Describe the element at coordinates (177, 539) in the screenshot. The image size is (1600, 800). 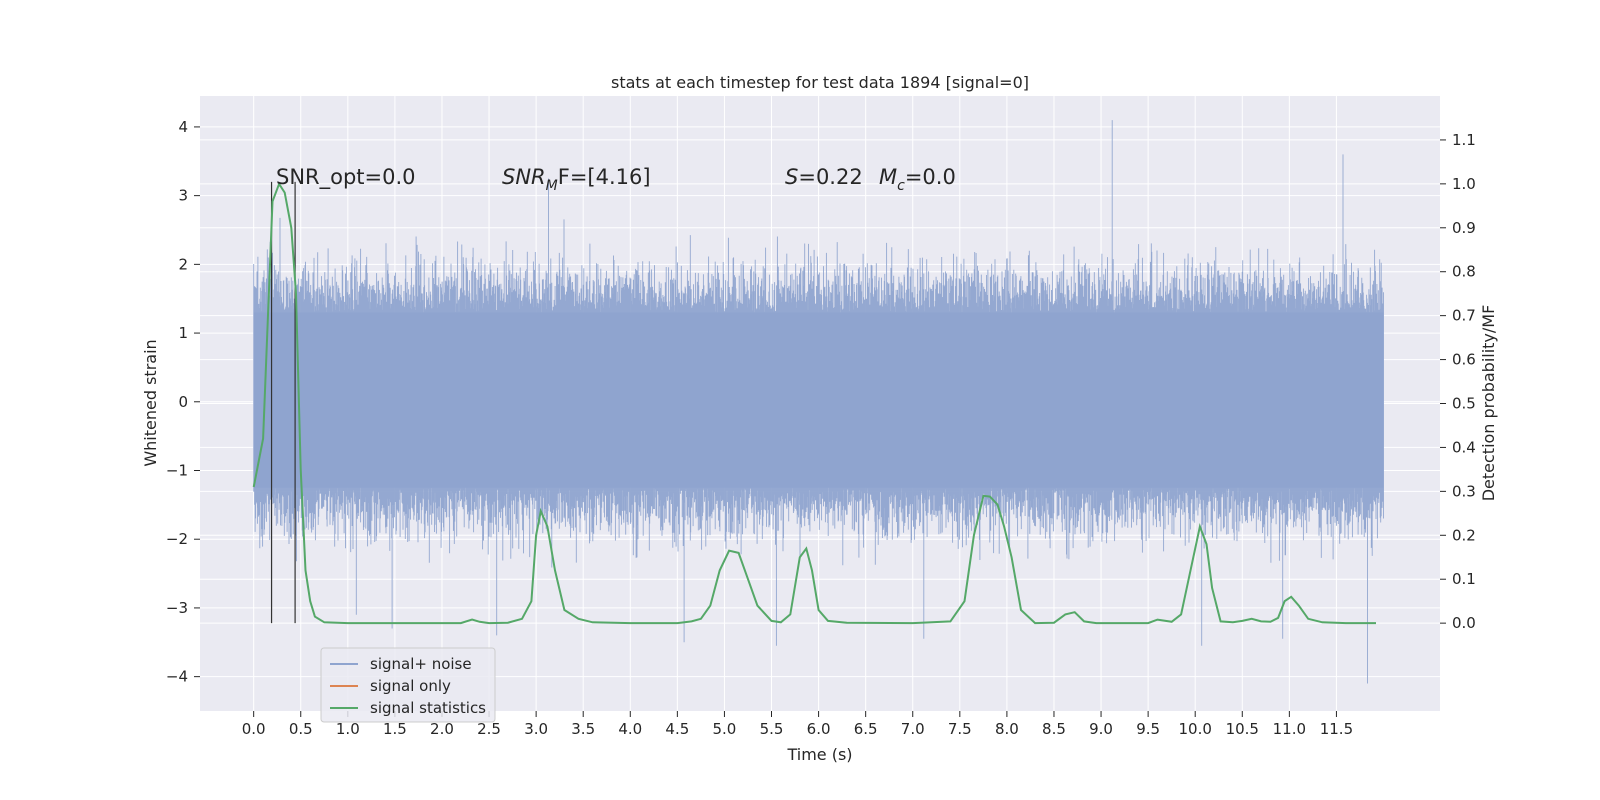
I see `y-left-tick-label: −2` at that location.